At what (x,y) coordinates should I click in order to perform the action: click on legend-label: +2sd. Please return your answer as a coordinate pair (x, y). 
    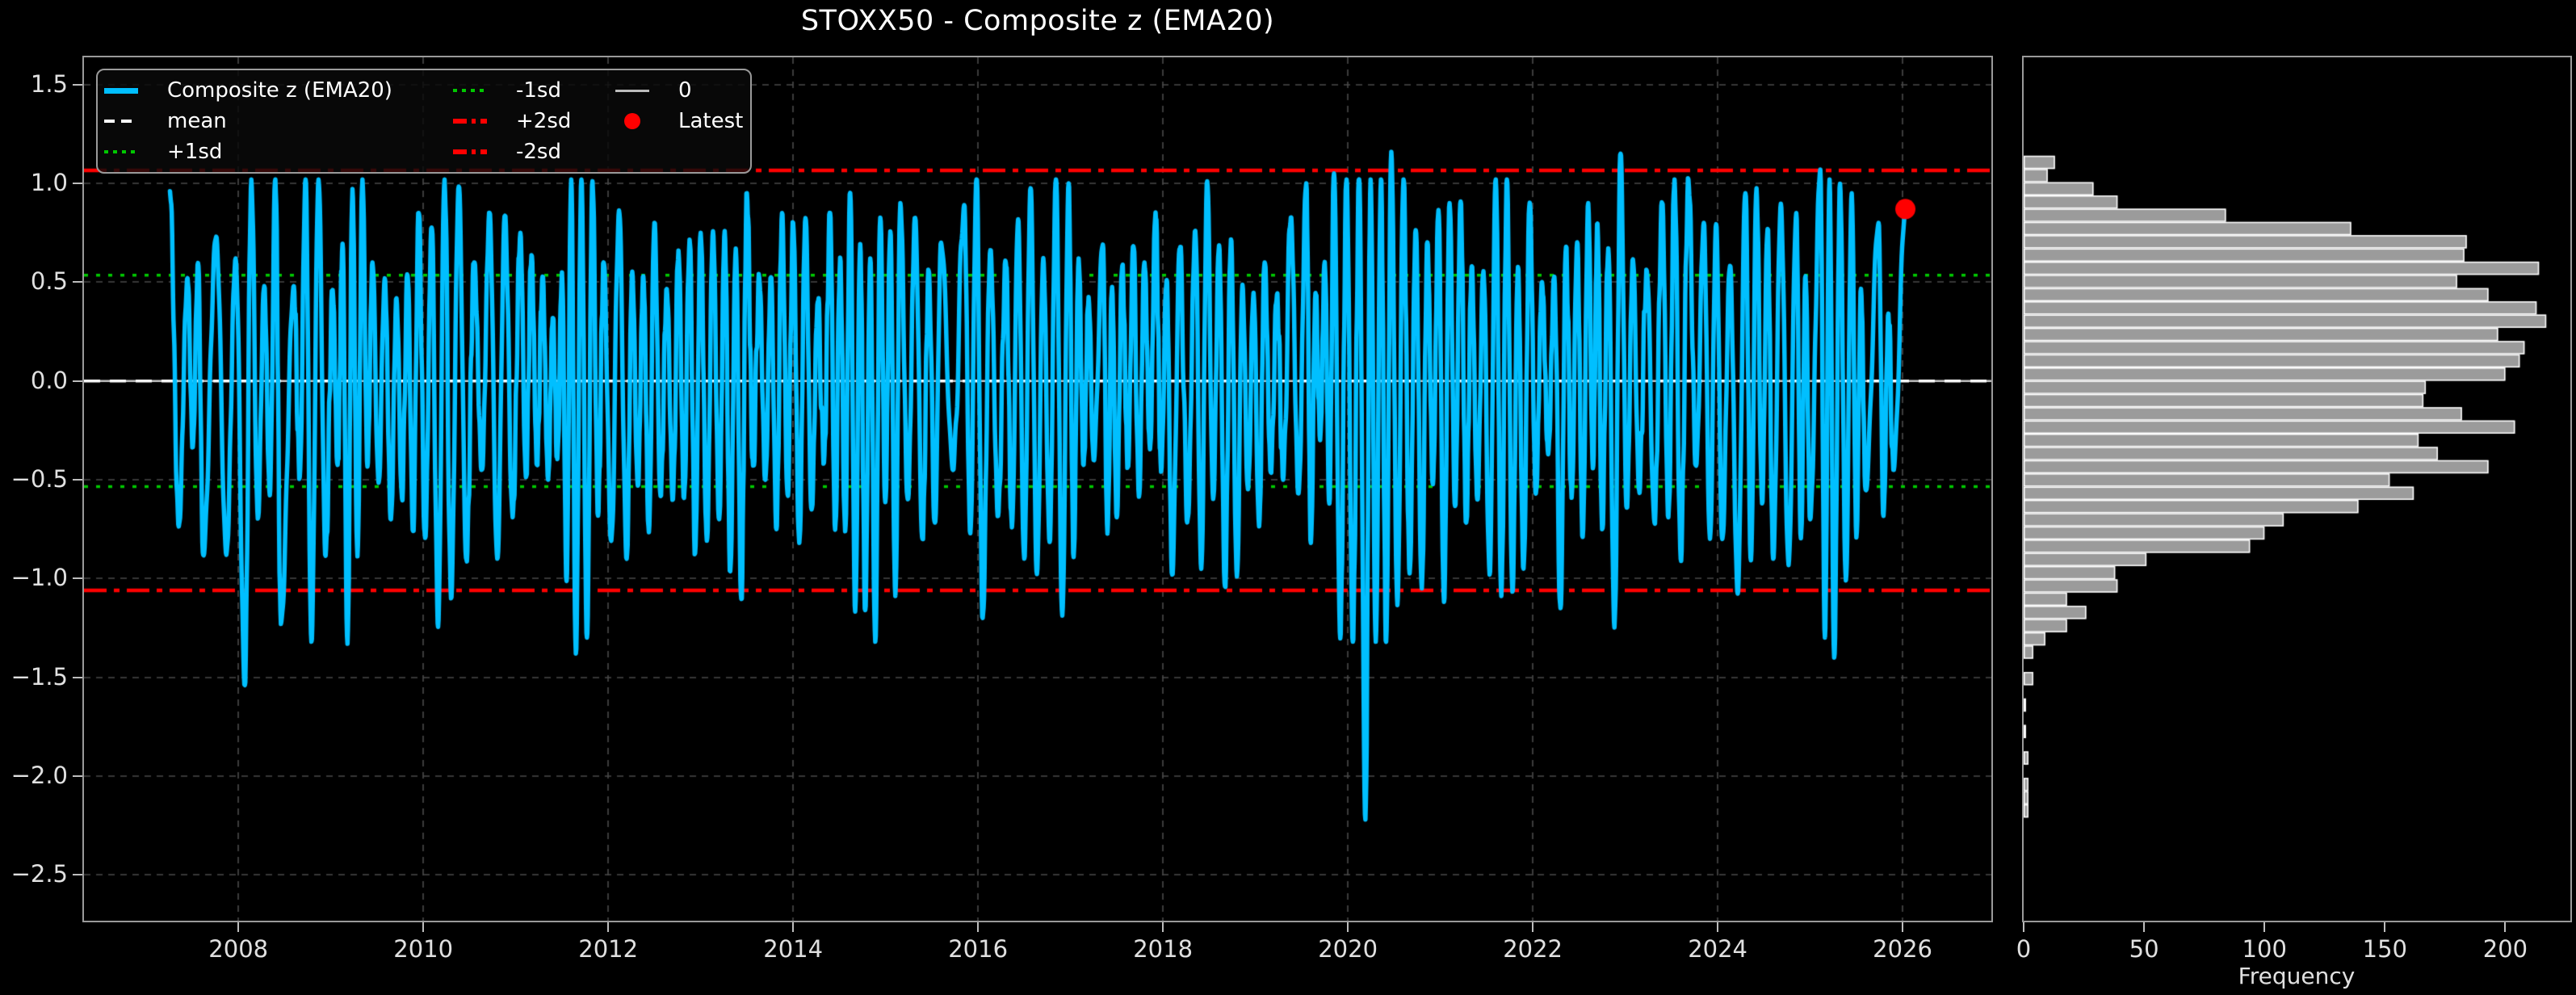
    Looking at the image, I should click on (544, 121).